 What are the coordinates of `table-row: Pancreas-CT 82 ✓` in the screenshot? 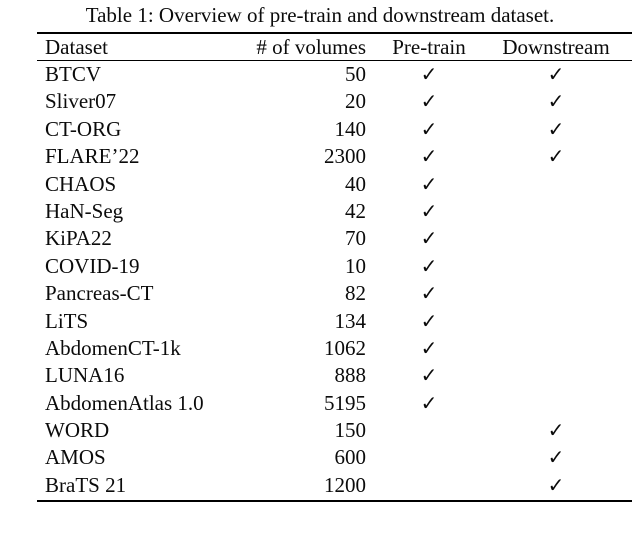 It's located at (334, 293).